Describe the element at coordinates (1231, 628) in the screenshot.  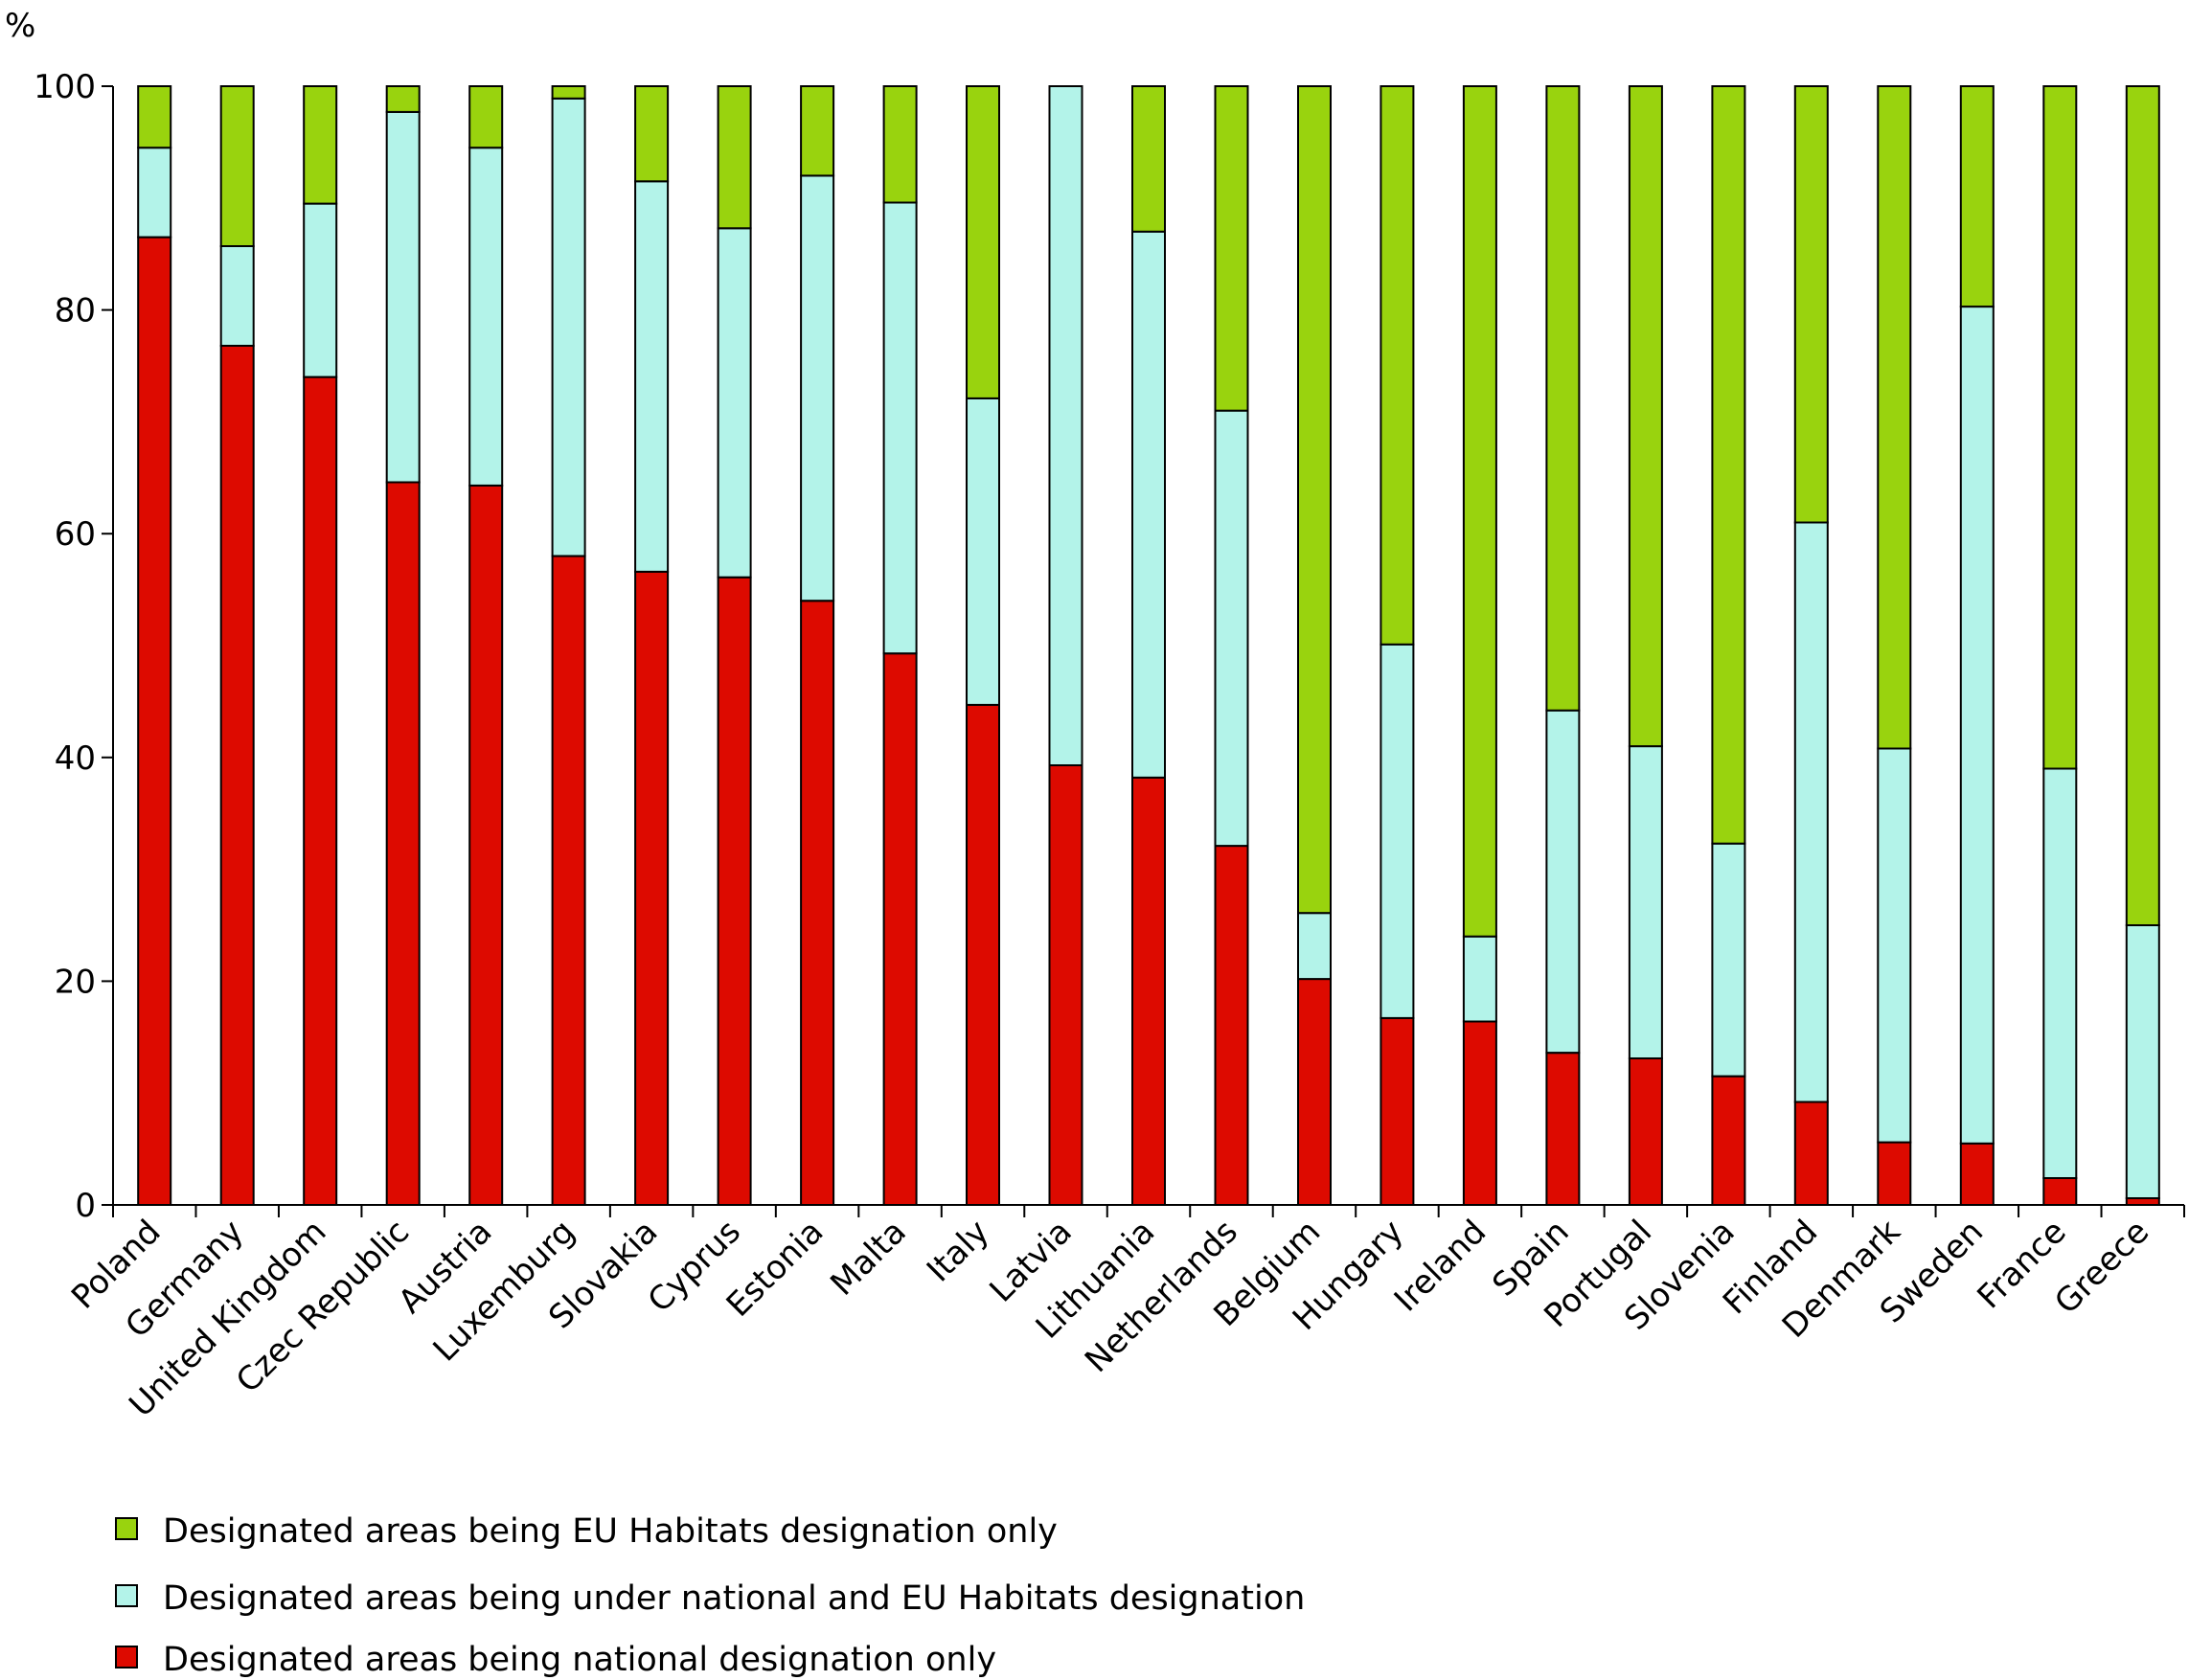
I see `bar-segment-netherlands-s1` at that location.